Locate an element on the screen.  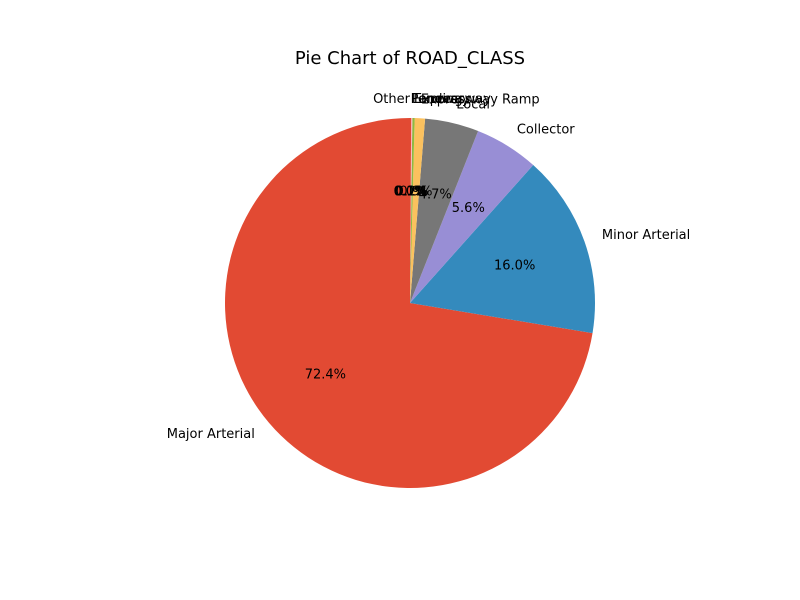
pie-slice-minor-arterial is located at coordinates (503, 249).